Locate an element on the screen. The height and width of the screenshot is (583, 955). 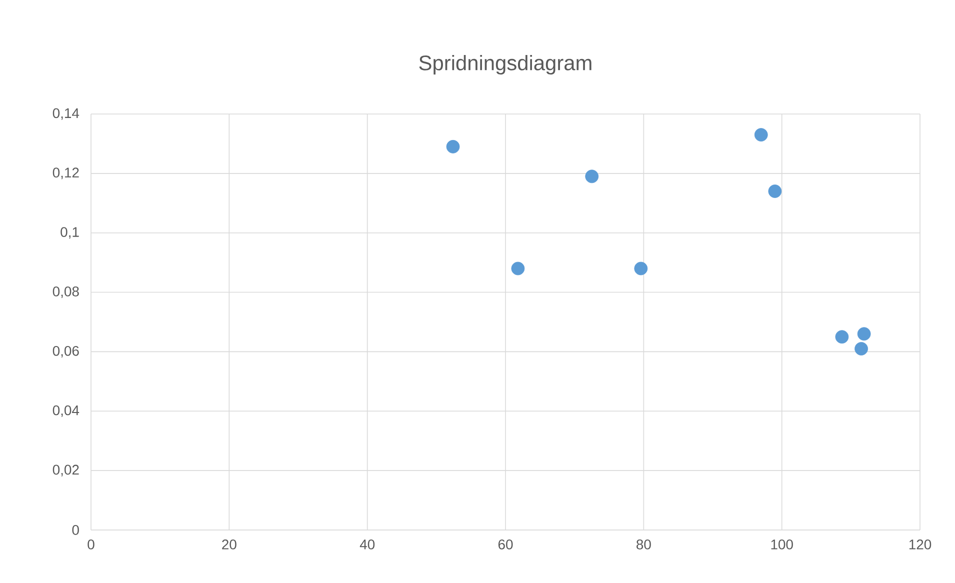
y-tick-label: 0,06 is located at coordinates (65, 352).